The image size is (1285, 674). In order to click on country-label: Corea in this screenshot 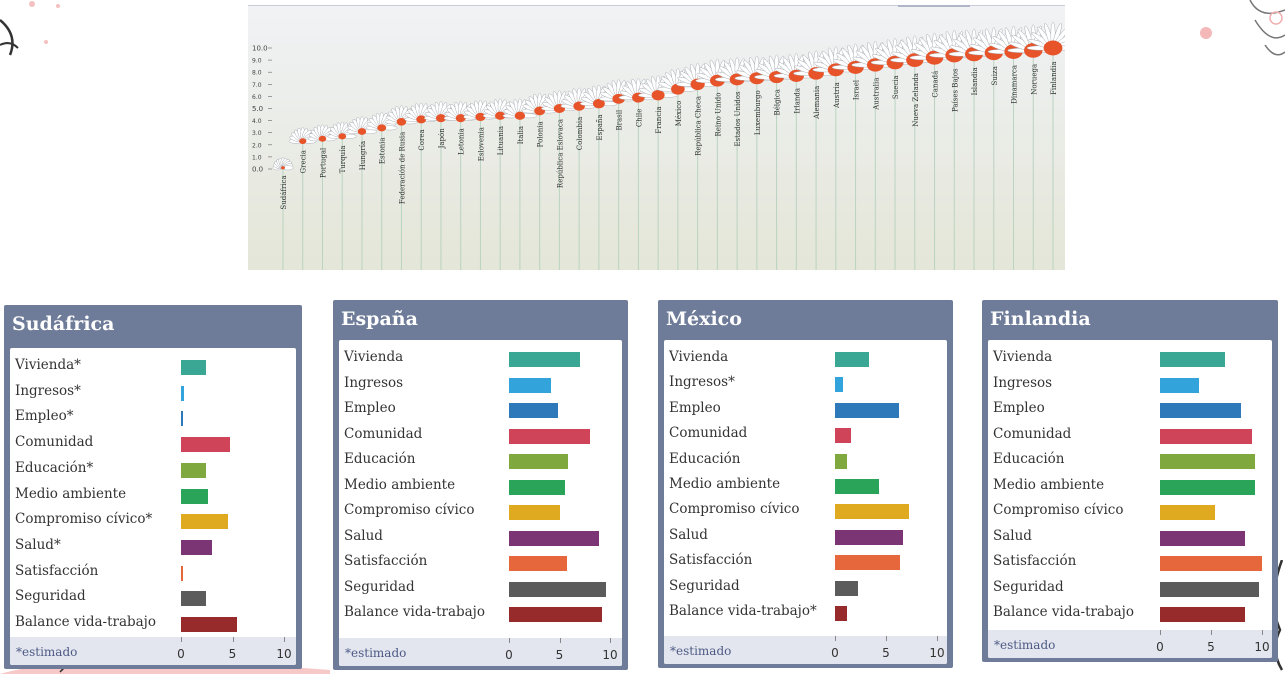, I will do `click(422, 139)`.